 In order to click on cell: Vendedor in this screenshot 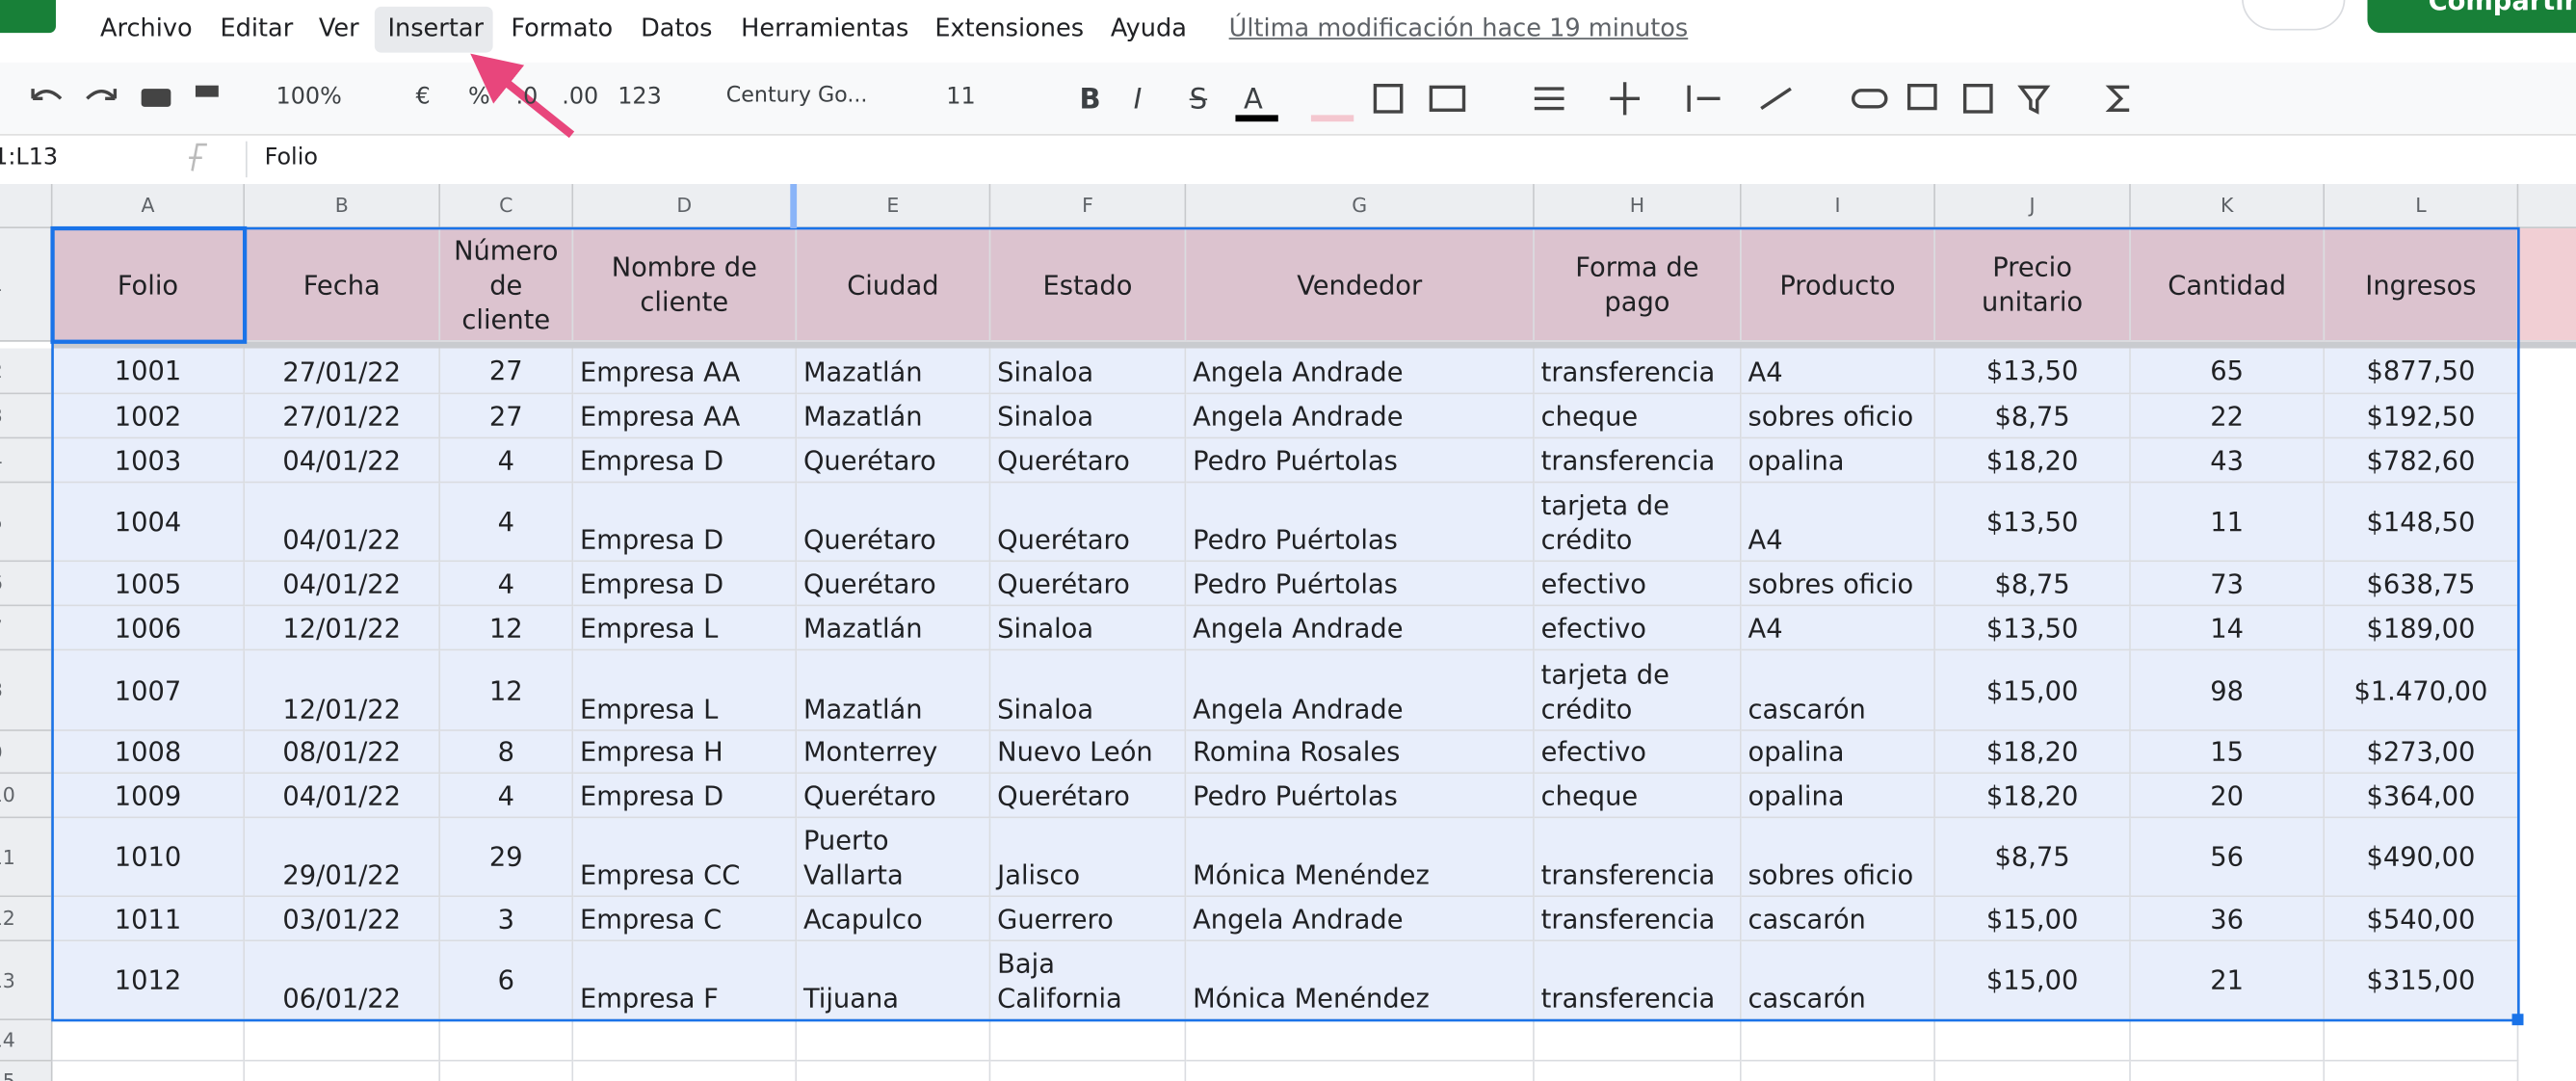, I will do `click(1361, 285)`.